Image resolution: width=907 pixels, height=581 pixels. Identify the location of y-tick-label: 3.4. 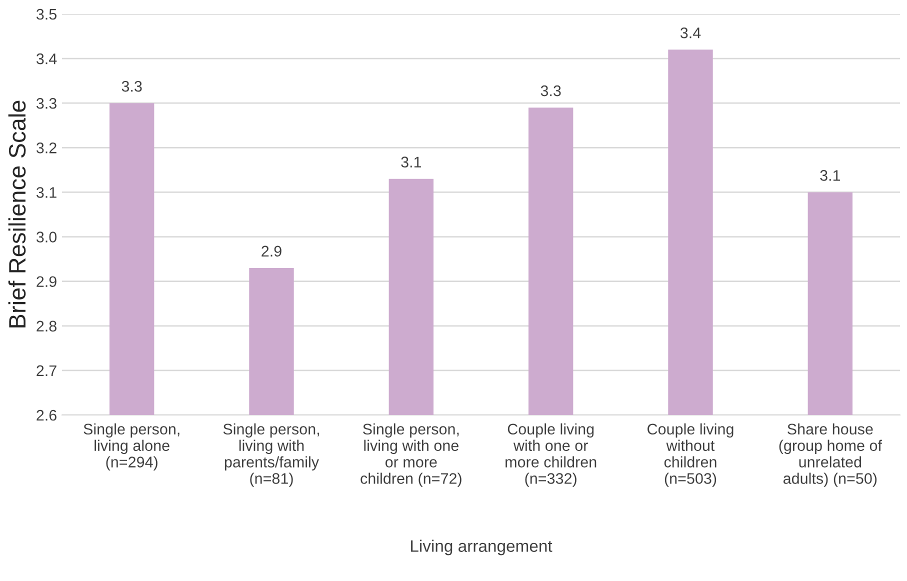
(46, 58).